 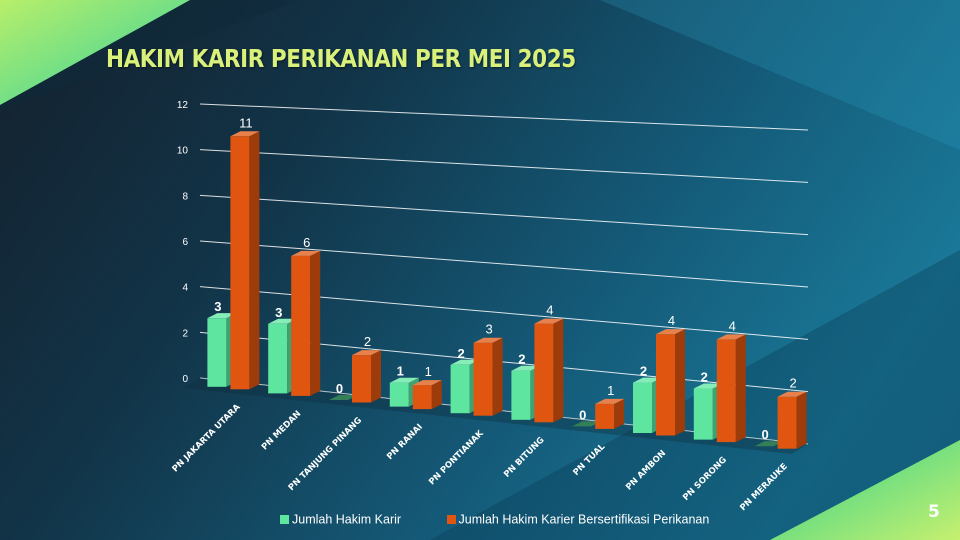 What do you see at coordinates (245, 134) in the screenshot?
I see `bar-sertifikasi-0-top` at bounding box center [245, 134].